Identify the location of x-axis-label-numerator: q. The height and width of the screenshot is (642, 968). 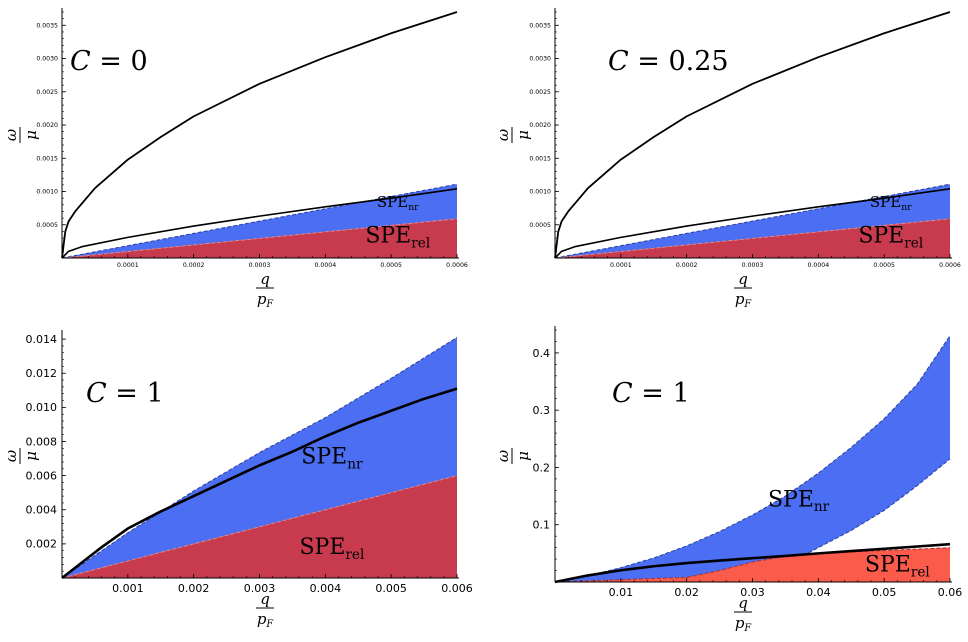
(265, 279).